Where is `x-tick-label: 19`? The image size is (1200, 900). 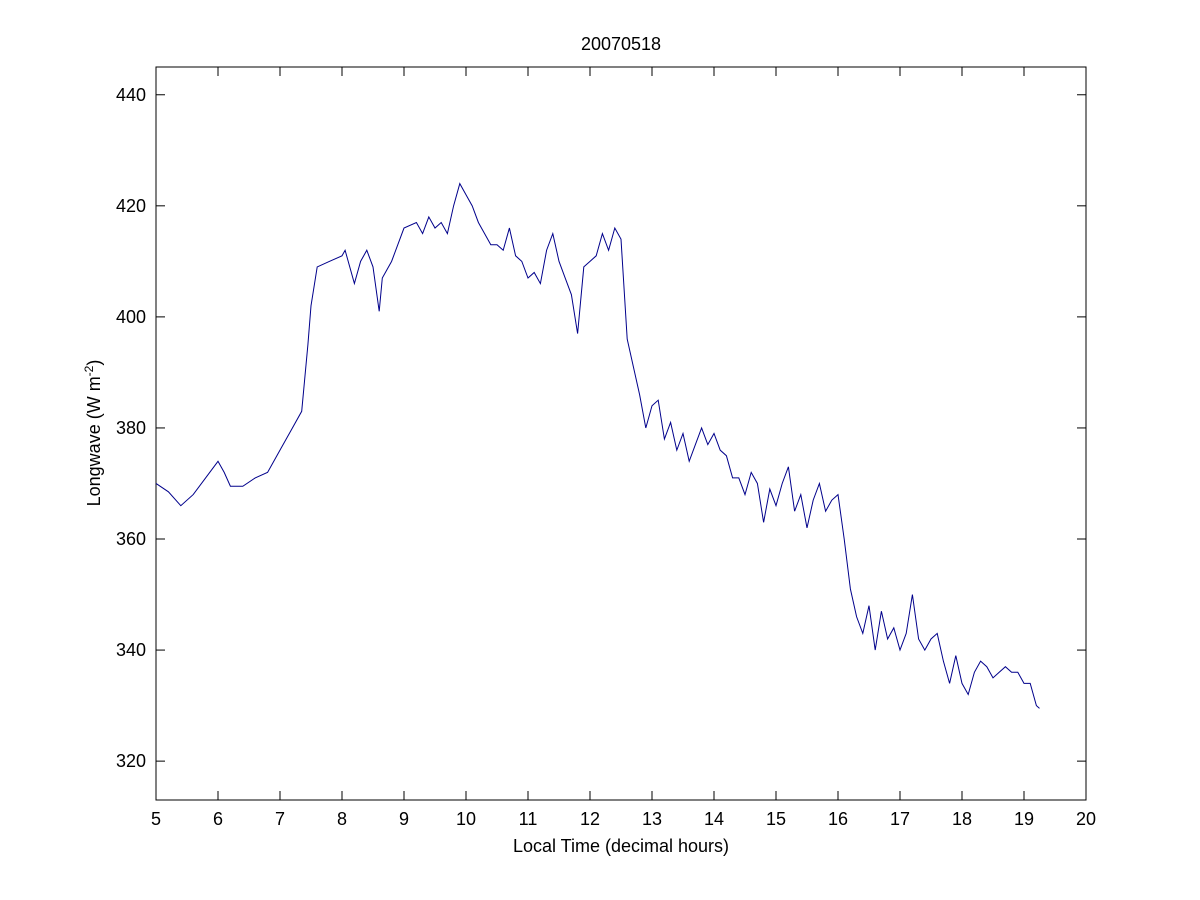
x-tick-label: 19 is located at coordinates (1024, 819).